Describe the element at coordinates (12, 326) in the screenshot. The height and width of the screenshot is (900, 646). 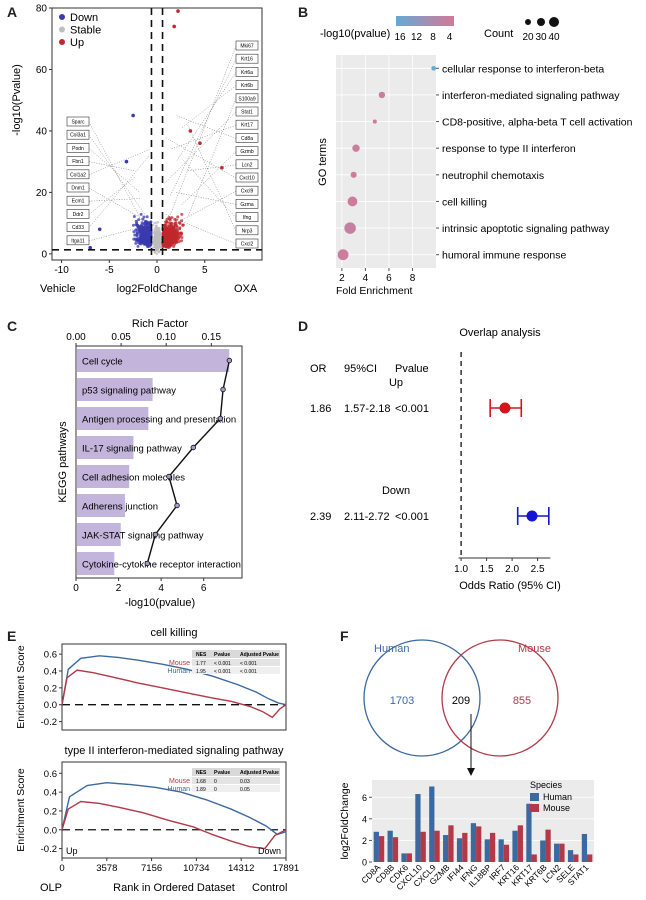
I see `panel-letter-c: C` at that location.